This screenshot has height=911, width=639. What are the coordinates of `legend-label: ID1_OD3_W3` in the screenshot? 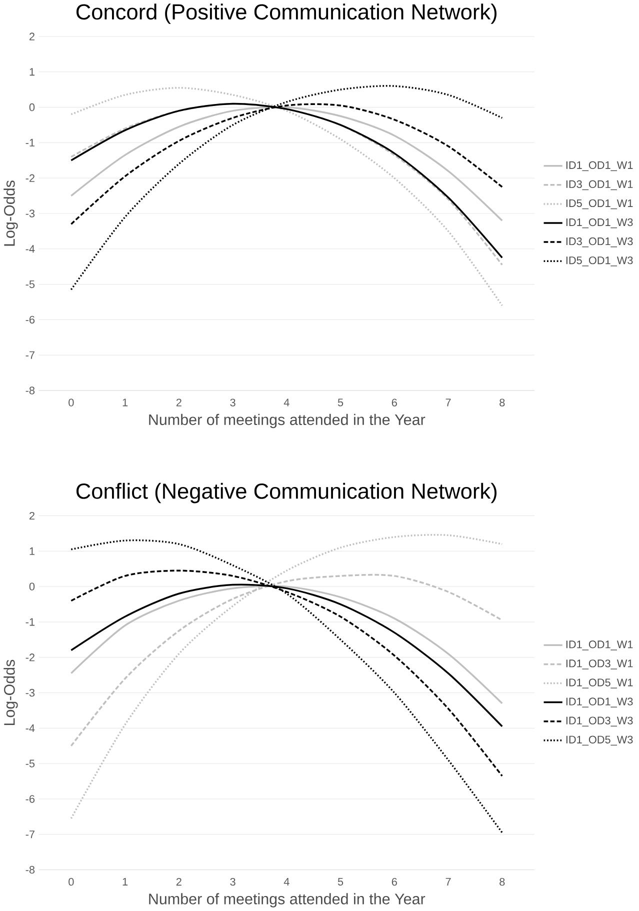 It's located at (599, 721).